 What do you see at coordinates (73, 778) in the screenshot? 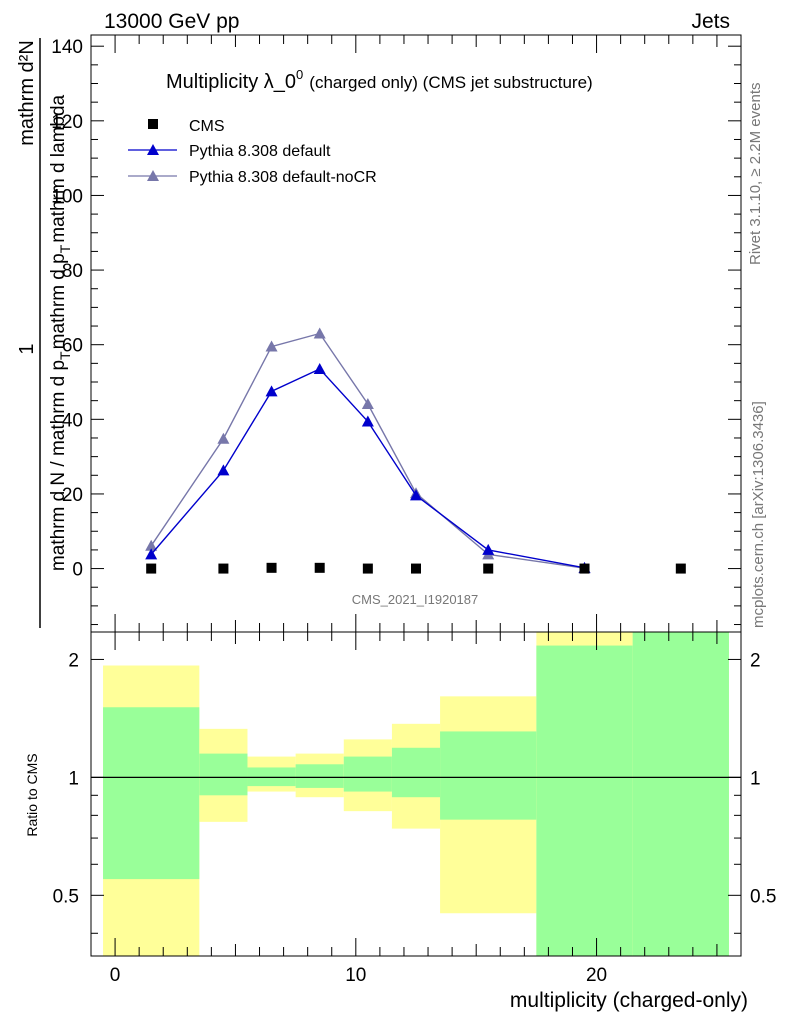
I see `ratio-y-tick-label: 1` at bounding box center [73, 778].